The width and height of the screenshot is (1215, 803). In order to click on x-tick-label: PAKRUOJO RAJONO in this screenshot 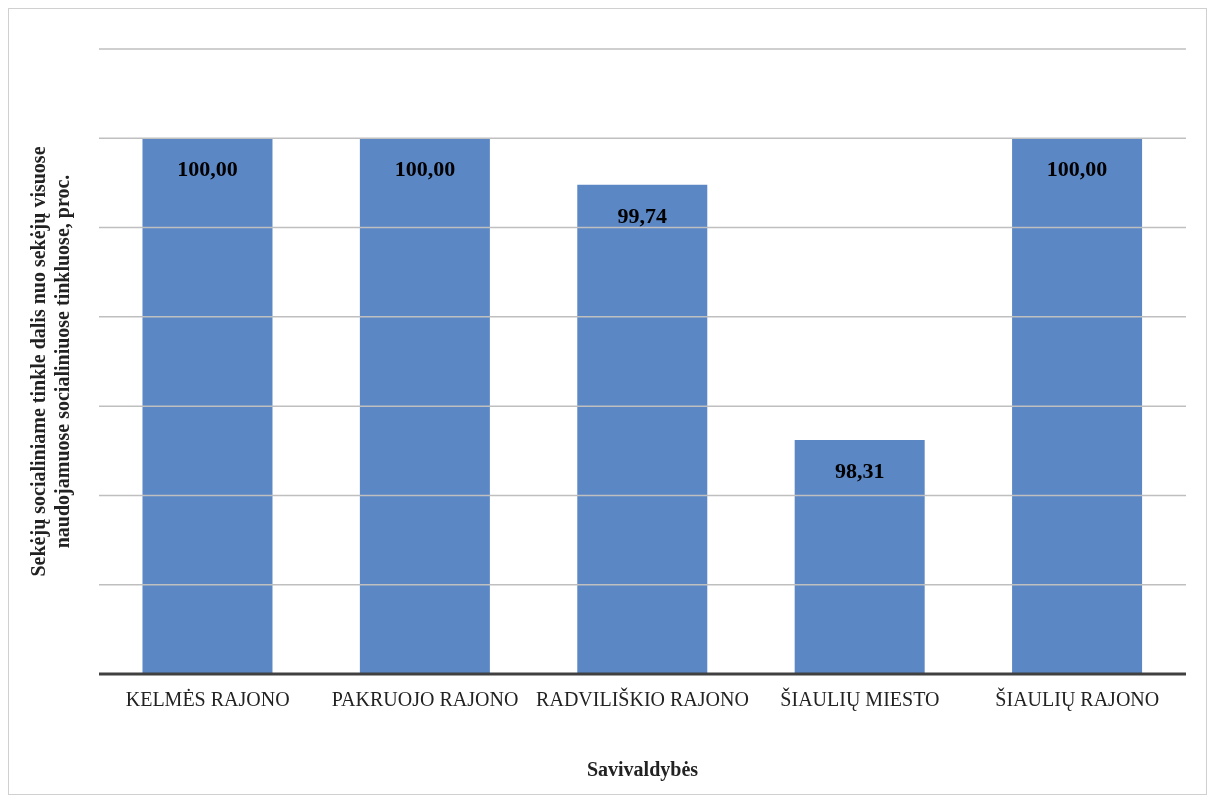, I will do `click(425, 699)`.